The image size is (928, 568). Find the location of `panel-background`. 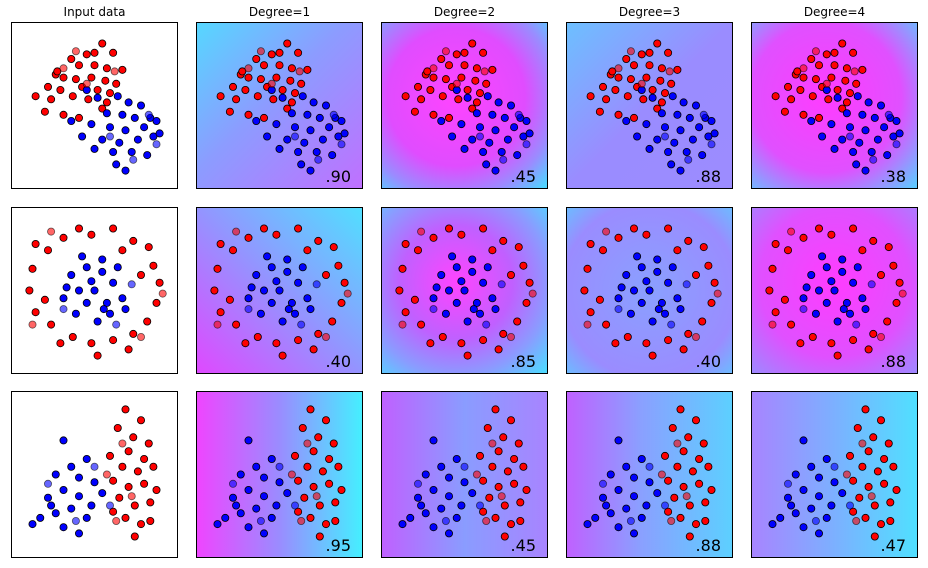

panel-background is located at coordinates (464, 474).